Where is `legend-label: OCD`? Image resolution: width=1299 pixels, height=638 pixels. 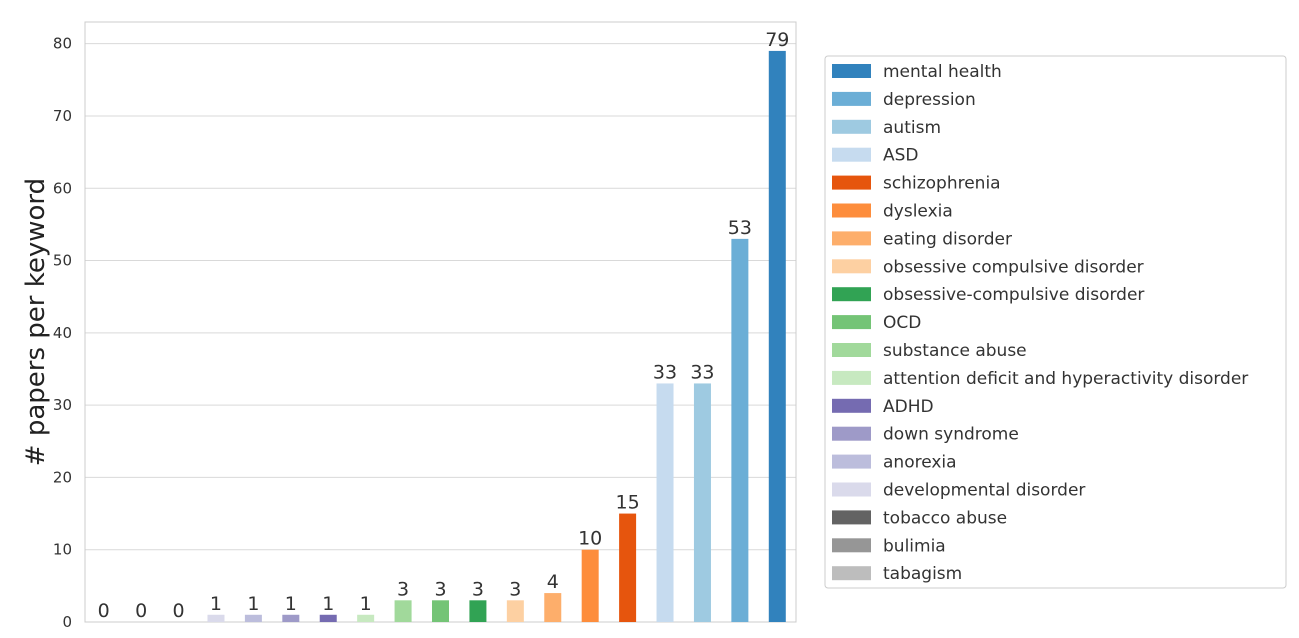
legend-label: OCD is located at coordinates (902, 323).